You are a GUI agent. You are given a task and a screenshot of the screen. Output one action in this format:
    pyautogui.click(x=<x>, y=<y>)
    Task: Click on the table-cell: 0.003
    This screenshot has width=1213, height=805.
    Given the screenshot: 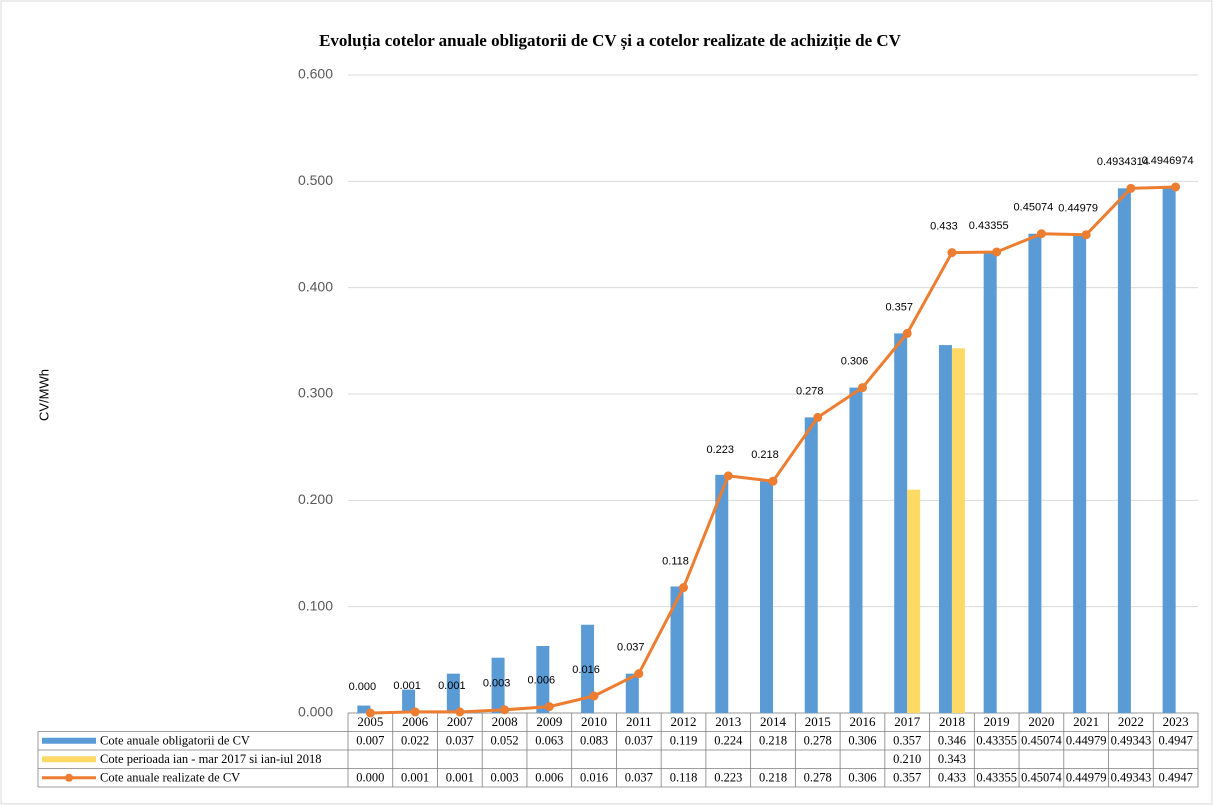 What is the action you would take?
    pyautogui.click(x=505, y=778)
    